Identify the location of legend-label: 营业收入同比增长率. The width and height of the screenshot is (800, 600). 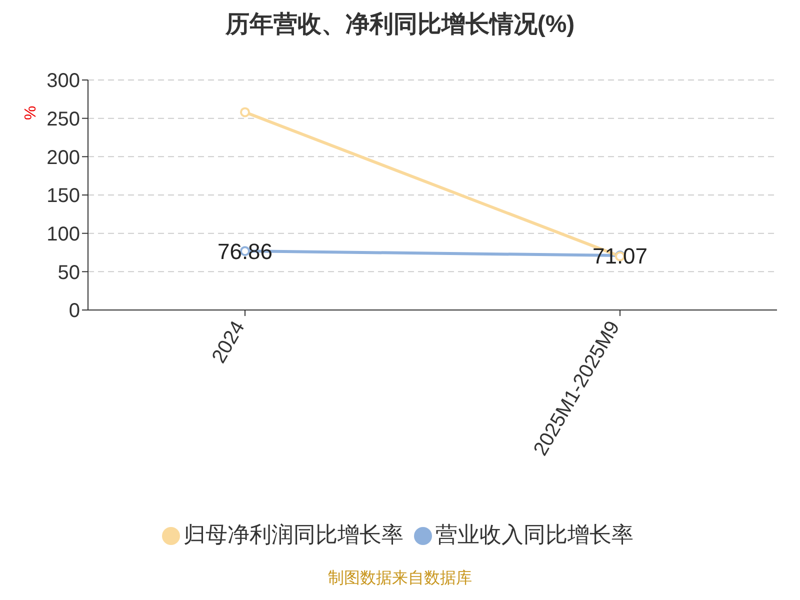
(535, 534).